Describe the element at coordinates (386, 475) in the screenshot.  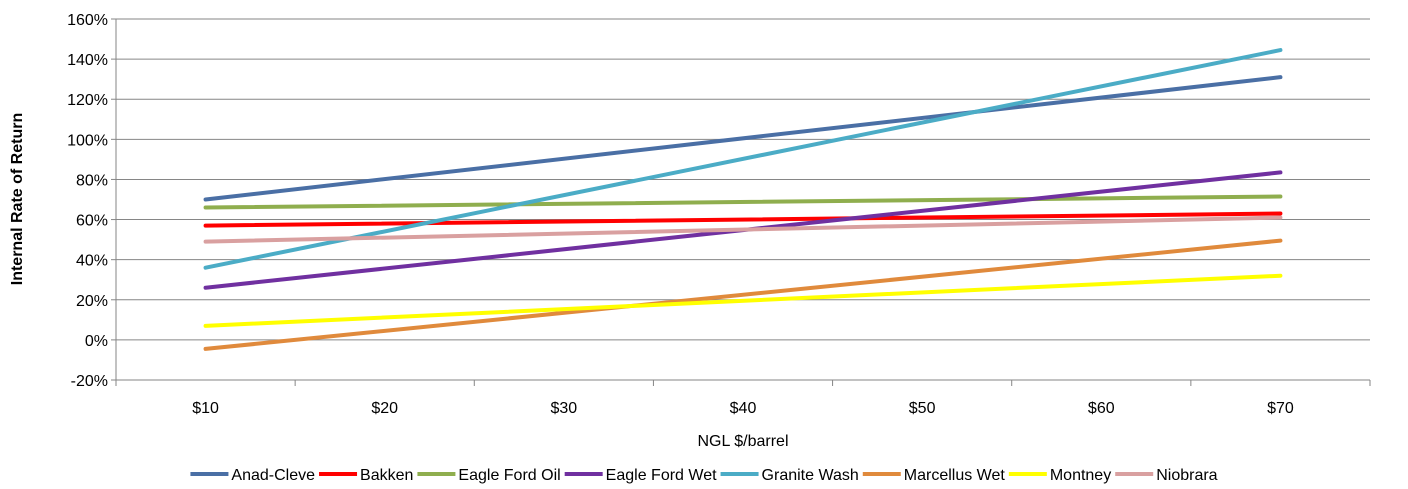
I see `legend-label: Bakken` at that location.